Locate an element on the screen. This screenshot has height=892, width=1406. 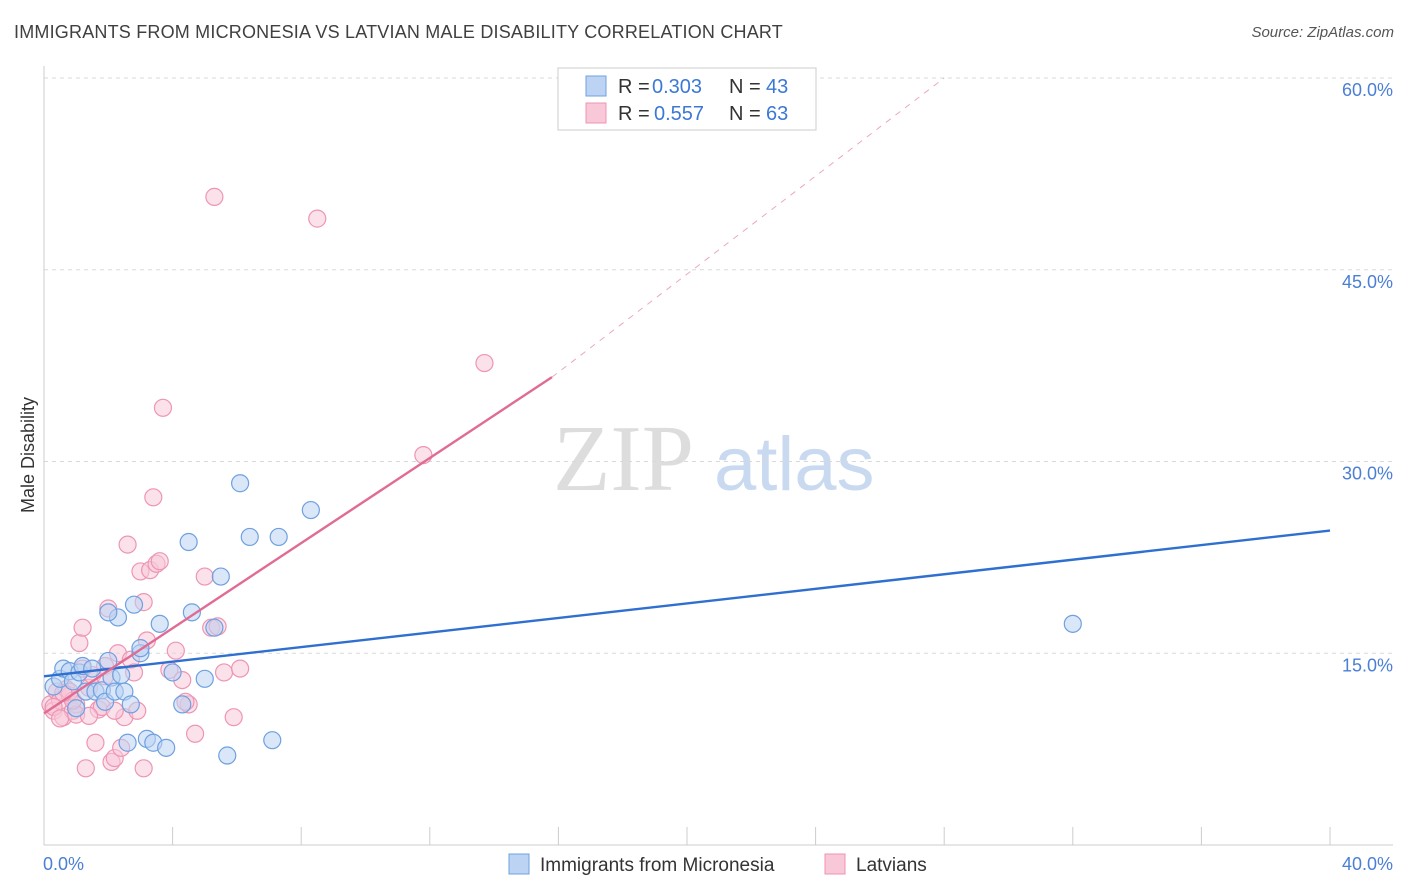
legend-n-value-1: 43 is located at coordinates (777, 87).